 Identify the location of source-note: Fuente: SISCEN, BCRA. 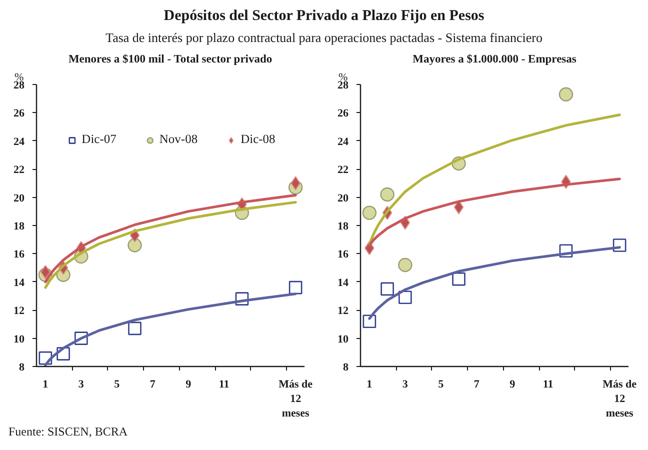
(68, 431).